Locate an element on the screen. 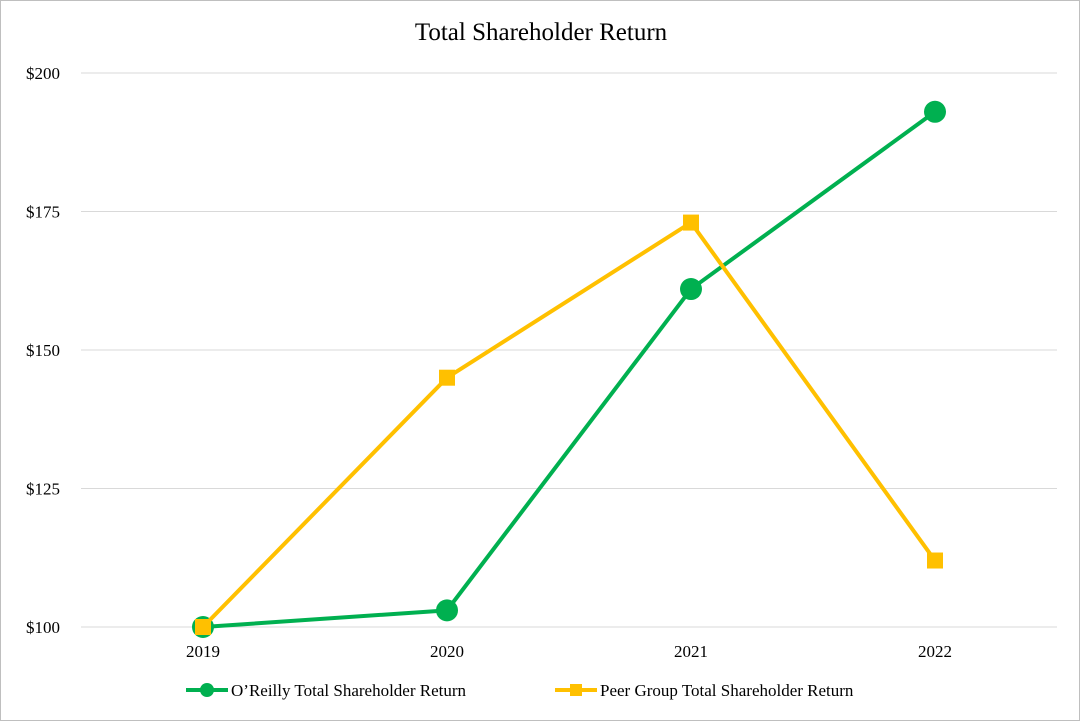  x-tick-label: 2020 is located at coordinates (447, 651).